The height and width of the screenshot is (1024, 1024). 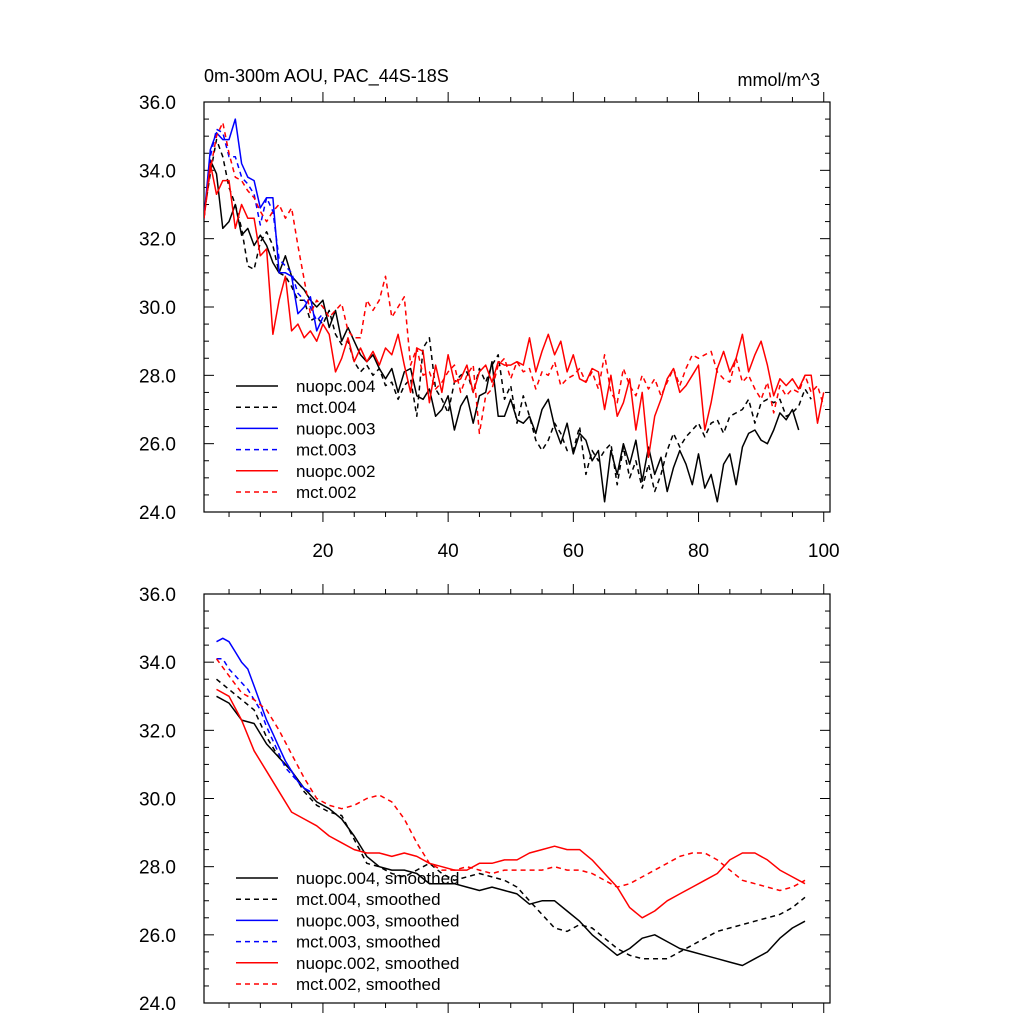 What do you see at coordinates (157, 103) in the screenshot?
I see `chart-0-ytick-label: 36.0` at bounding box center [157, 103].